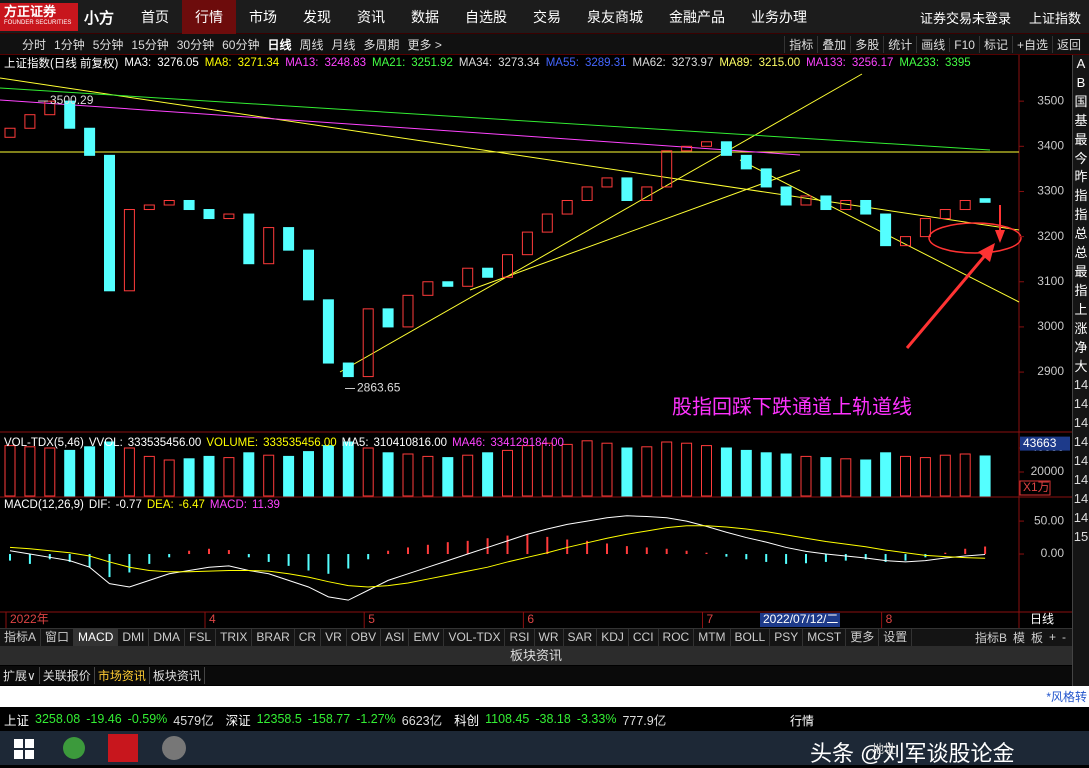 The height and width of the screenshot is (768, 1089). Describe the element at coordinates (238, 720) in the screenshot. I see `index-name: 深证` at that location.